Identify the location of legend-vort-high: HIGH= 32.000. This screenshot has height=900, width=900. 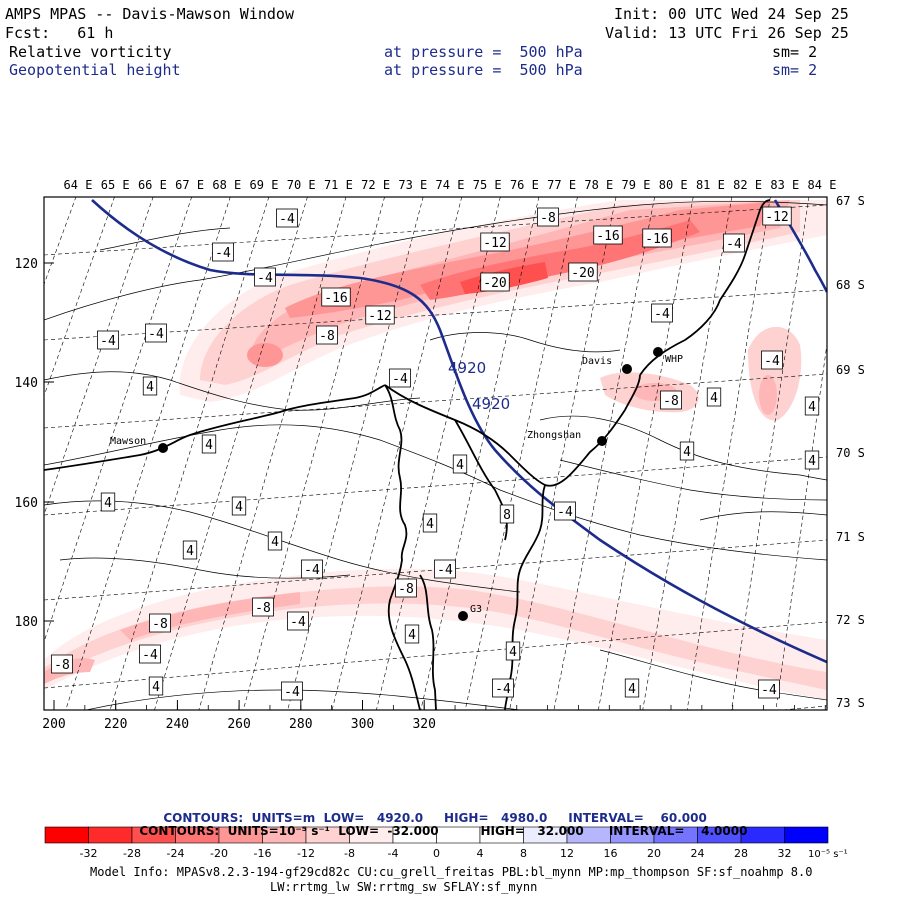
(532, 831).